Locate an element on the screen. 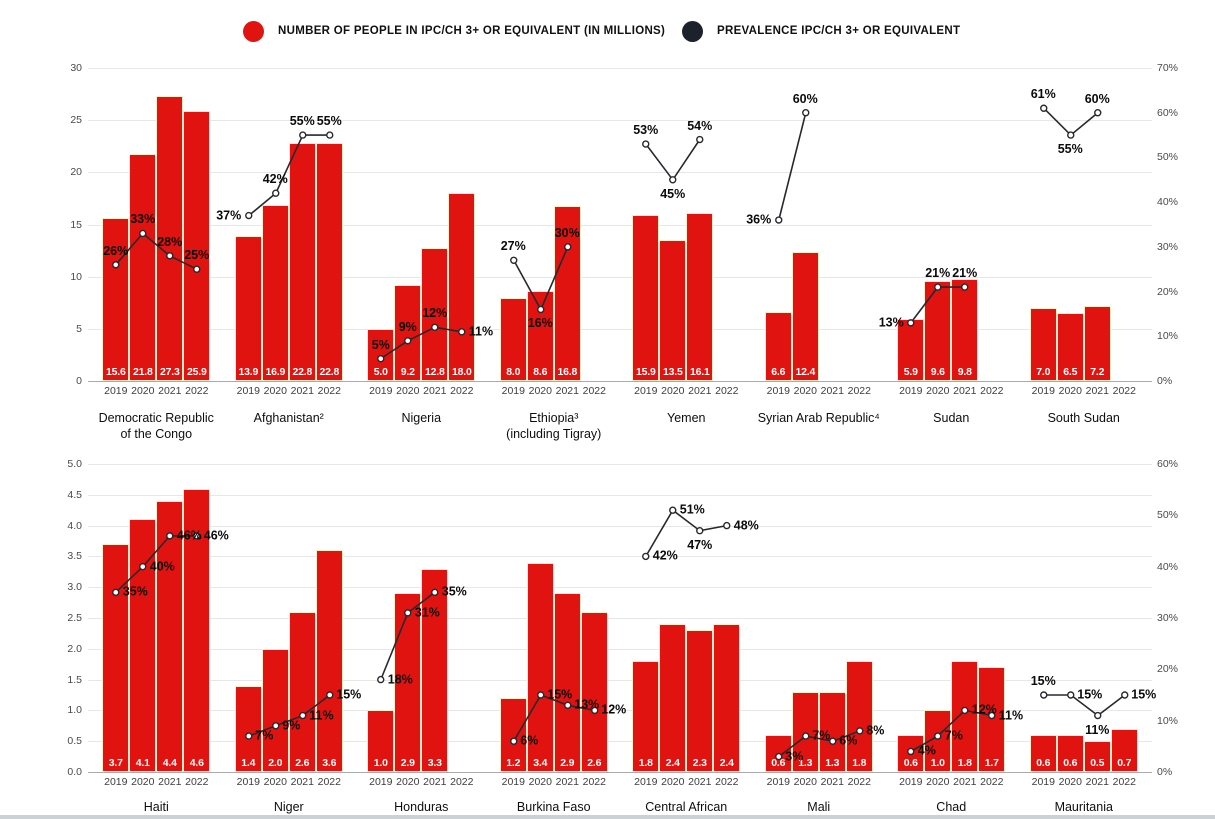 This screenshot has width=1215, height=819. bar: 6.5 is located at coordinates (1070, 347).